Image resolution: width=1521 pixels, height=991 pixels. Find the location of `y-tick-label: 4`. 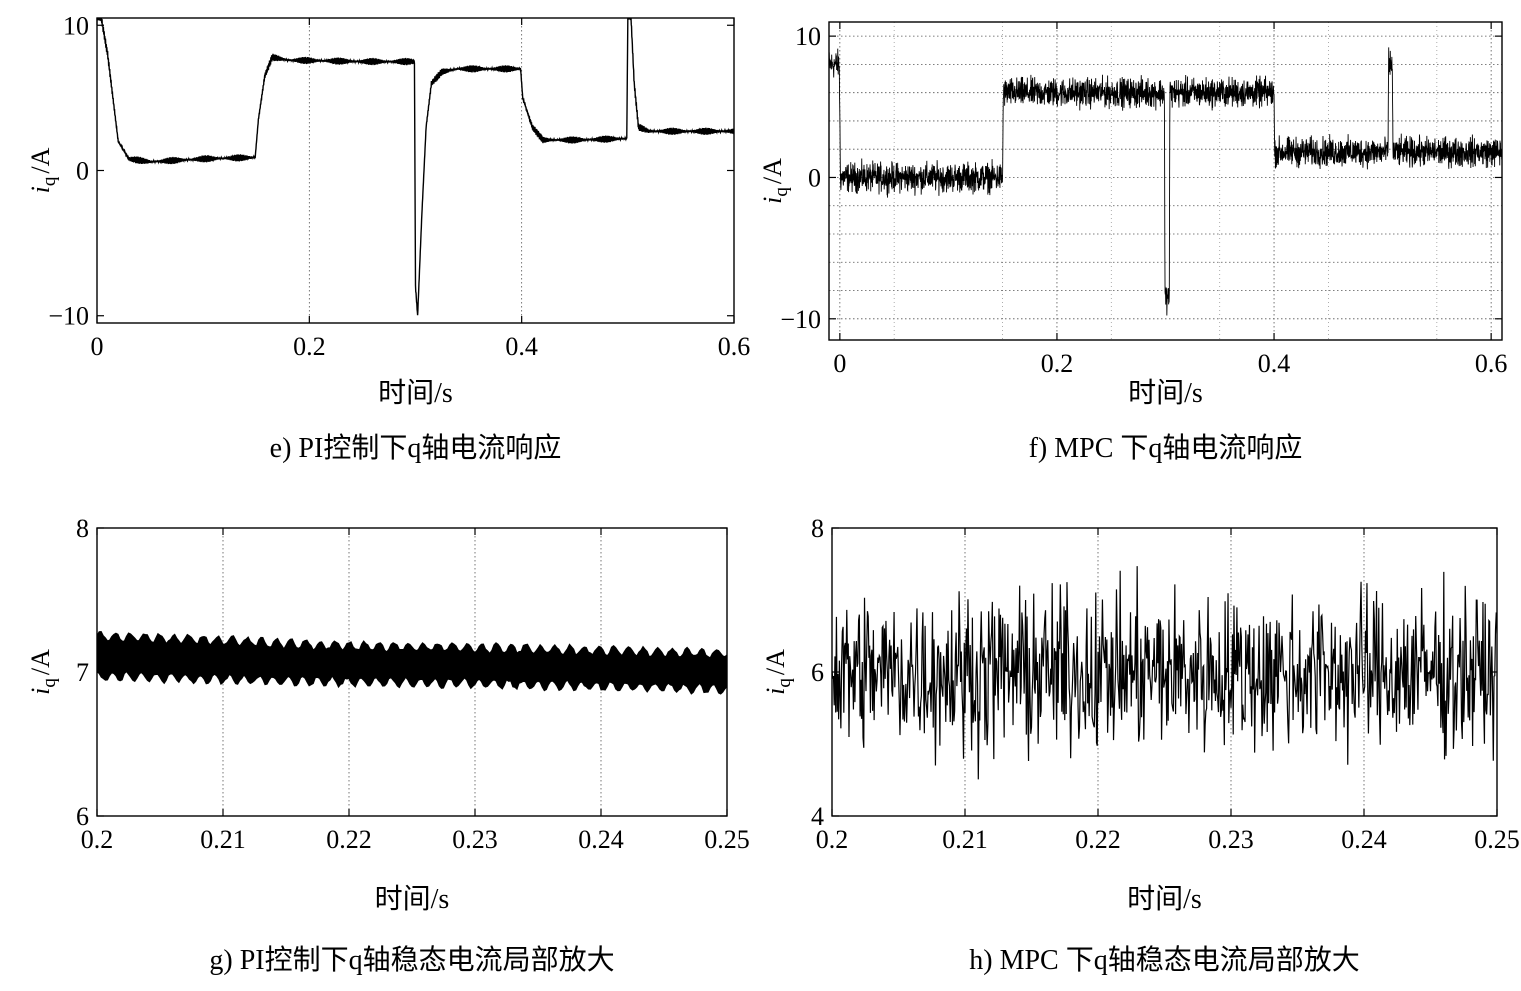

y-tick-label: 4 is located at coordinates (817, 816).